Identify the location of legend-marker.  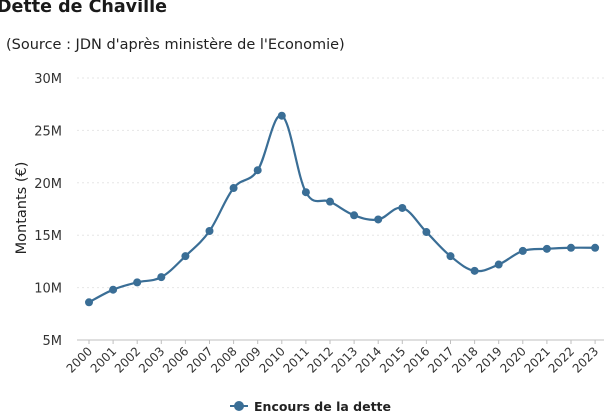
(239, 406).